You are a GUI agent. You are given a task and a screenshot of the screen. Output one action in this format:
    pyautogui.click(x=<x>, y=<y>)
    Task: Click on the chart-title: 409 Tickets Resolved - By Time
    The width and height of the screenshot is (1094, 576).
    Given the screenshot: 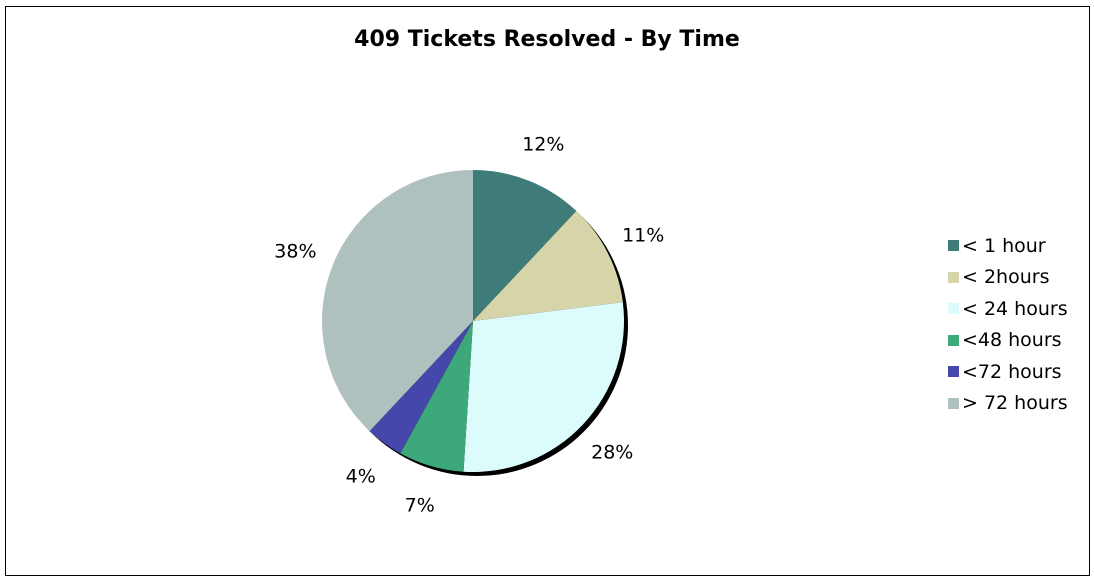 What is the action you would take?
    pyautogui.click(x=547, y=39)
    